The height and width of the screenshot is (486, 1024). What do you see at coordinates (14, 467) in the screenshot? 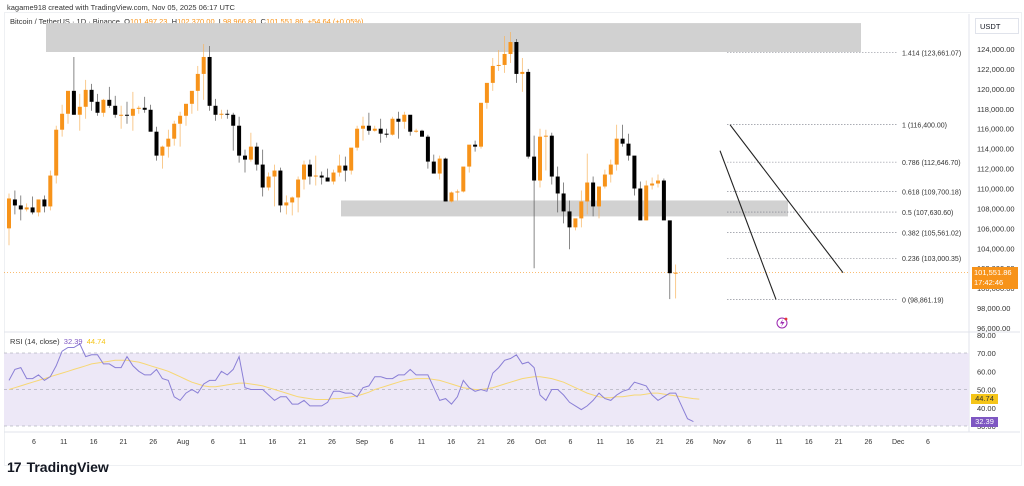
I see `tradingview-logo-icon: 17` at bounding box center [14, 467].